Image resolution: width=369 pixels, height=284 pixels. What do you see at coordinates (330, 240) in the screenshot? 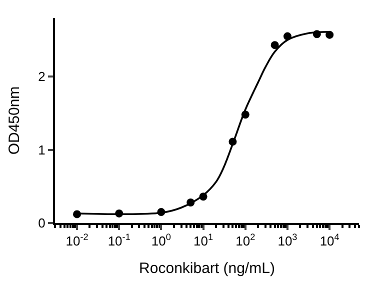
I see `x-tick-label: 10$^{4}$` at bounding box center [330, 240].